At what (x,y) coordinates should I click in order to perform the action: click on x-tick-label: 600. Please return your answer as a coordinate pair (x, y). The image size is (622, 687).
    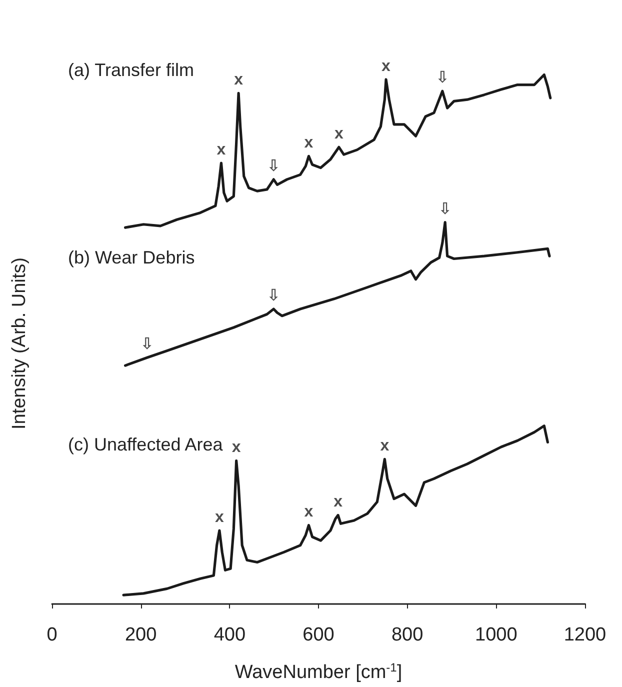
    Looking at the image, I should click on (318, 635).